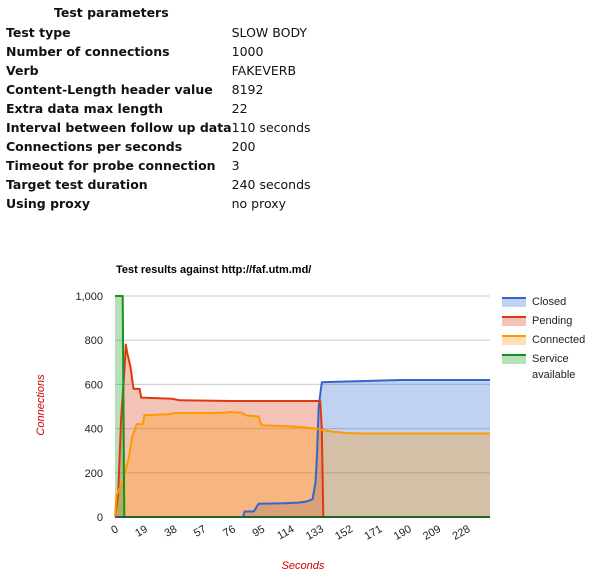 The width and height of the screenshot is (598, 581). What do you see at coordinates (259, 203) in the screenshot?
I see `param-value: no proxy` at bounding box center [259, 203].